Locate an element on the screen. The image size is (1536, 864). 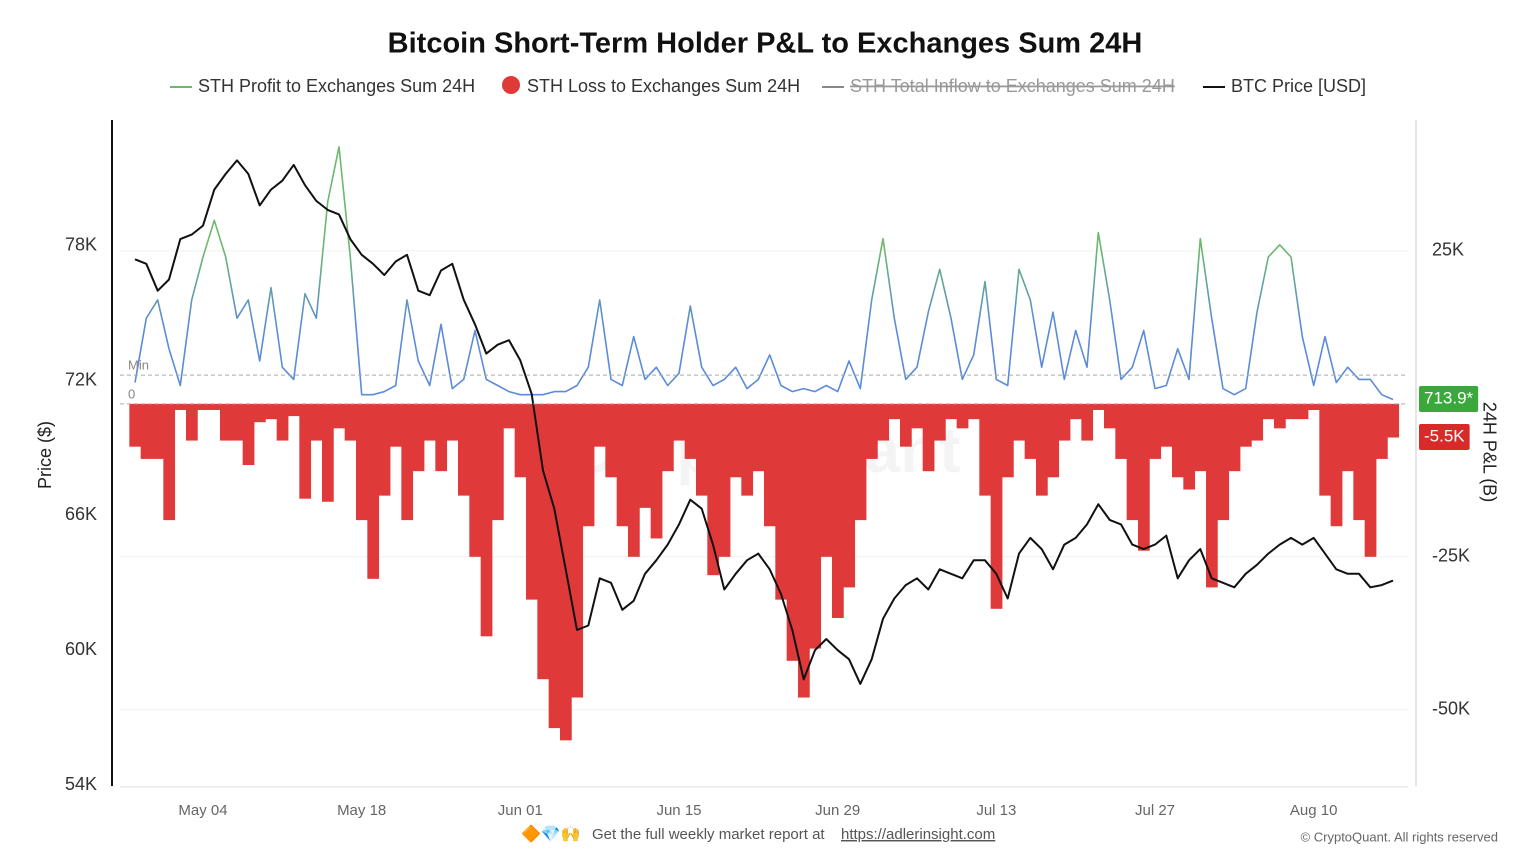
legend-swatch is located at coordinates (511, 85).